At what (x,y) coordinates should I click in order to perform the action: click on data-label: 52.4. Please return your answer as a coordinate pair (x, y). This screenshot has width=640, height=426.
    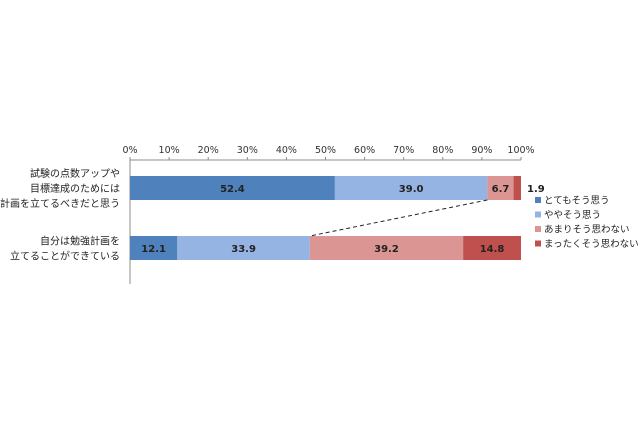
    Looking at the image, I should click on (232, 189).